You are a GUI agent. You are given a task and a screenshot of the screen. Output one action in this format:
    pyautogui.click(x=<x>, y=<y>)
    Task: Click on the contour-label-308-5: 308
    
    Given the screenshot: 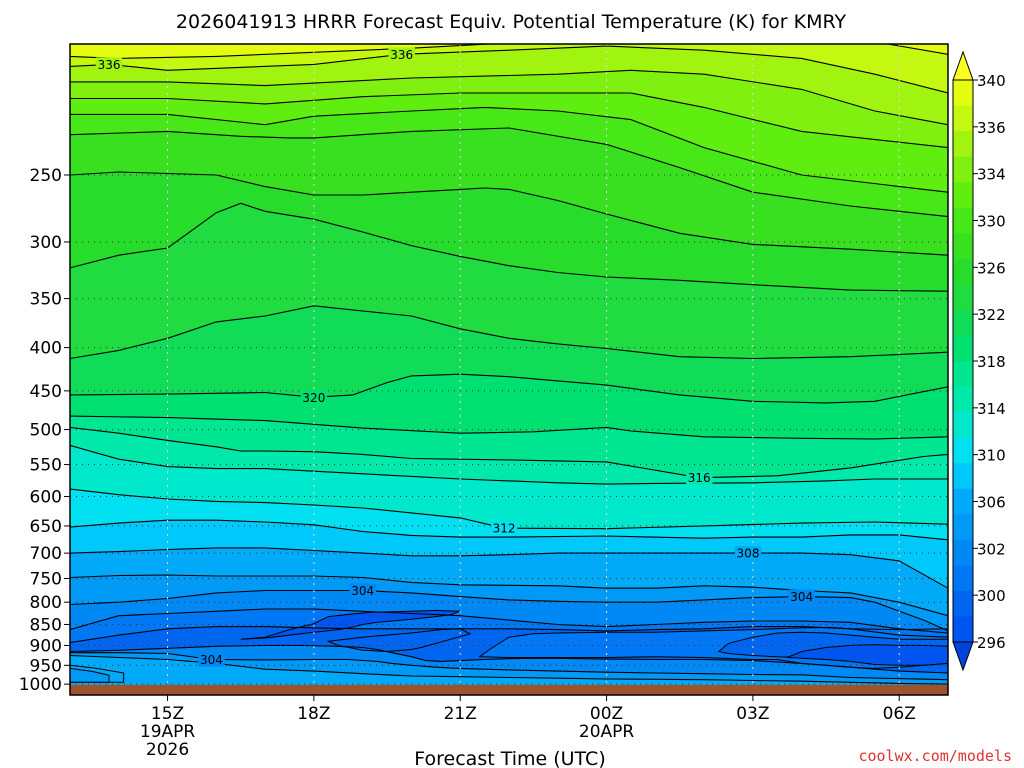 What is the action you would take?
    pyautogui.click(x=748, y=554)
    